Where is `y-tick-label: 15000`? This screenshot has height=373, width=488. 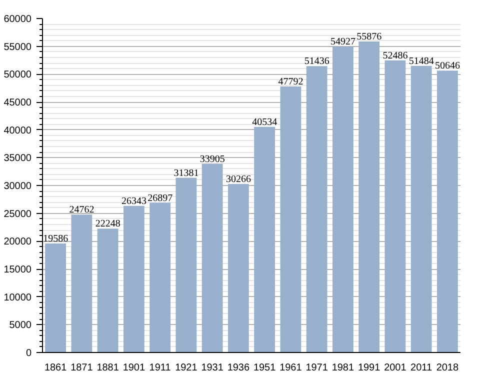 y-tick-label: 15000 is located at coordinates (18, 270).